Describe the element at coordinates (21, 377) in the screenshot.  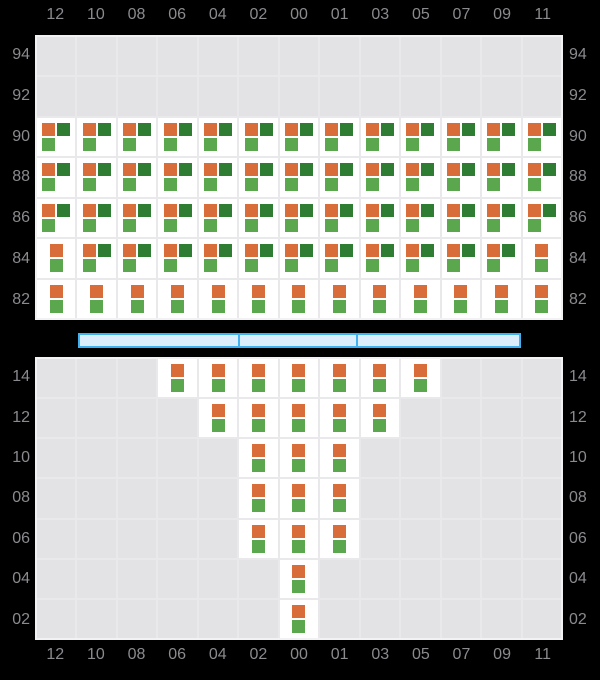
I see `y-tick-label: 14` at that location.